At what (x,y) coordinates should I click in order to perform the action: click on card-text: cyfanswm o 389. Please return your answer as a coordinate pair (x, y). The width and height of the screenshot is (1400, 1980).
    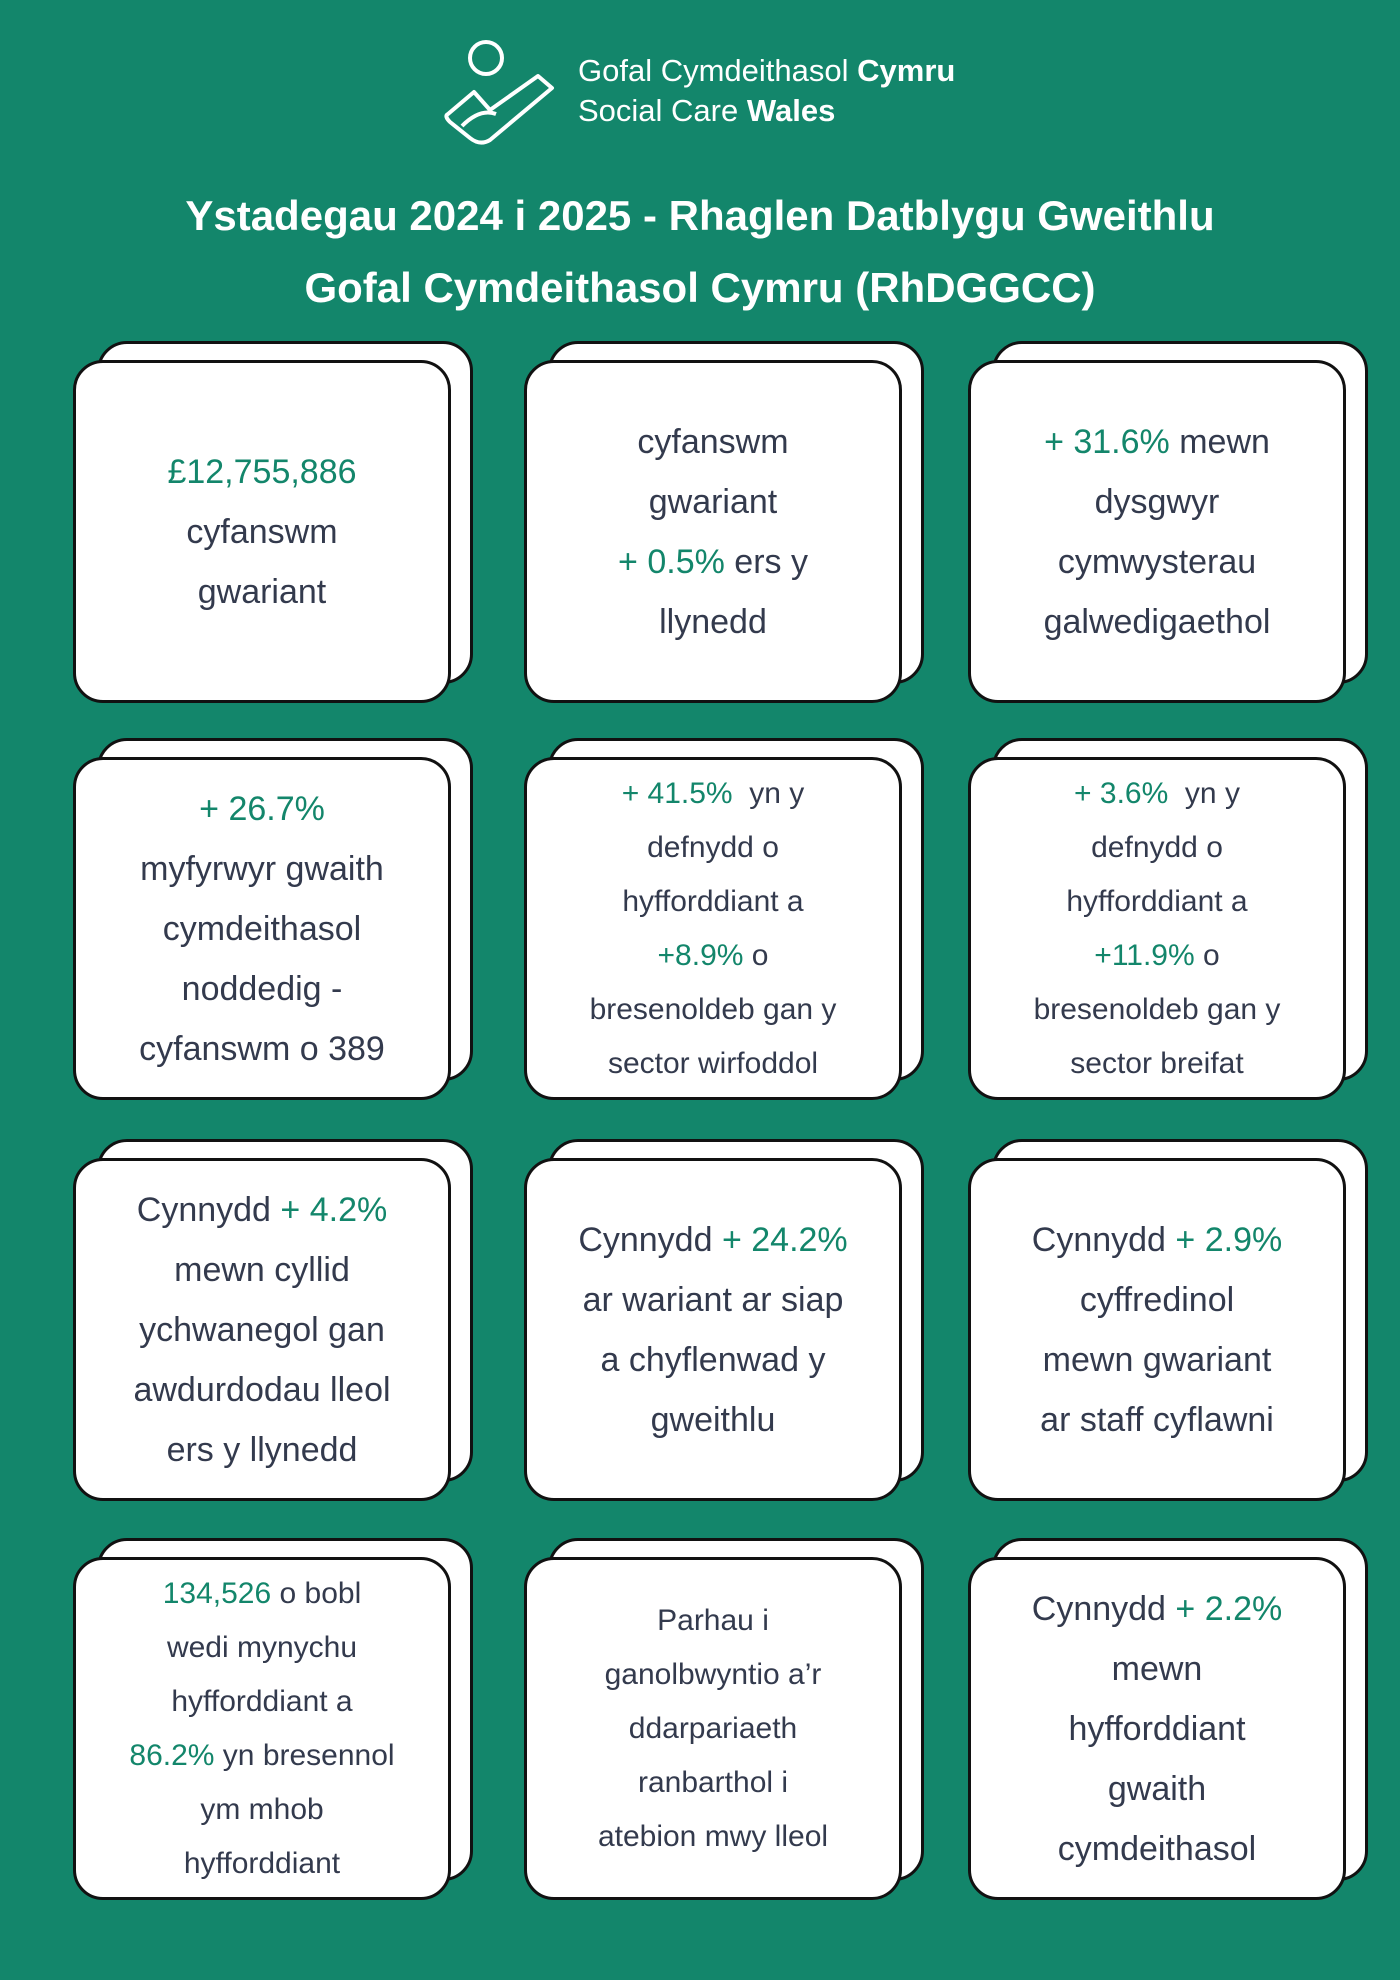
    Looking at the image, I should click on (262, 1048).